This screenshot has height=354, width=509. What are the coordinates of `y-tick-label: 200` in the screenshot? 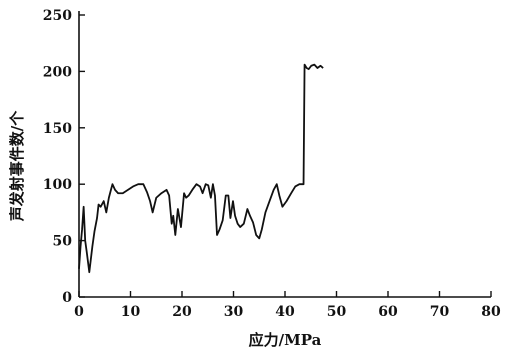 It's located at (57, 72).